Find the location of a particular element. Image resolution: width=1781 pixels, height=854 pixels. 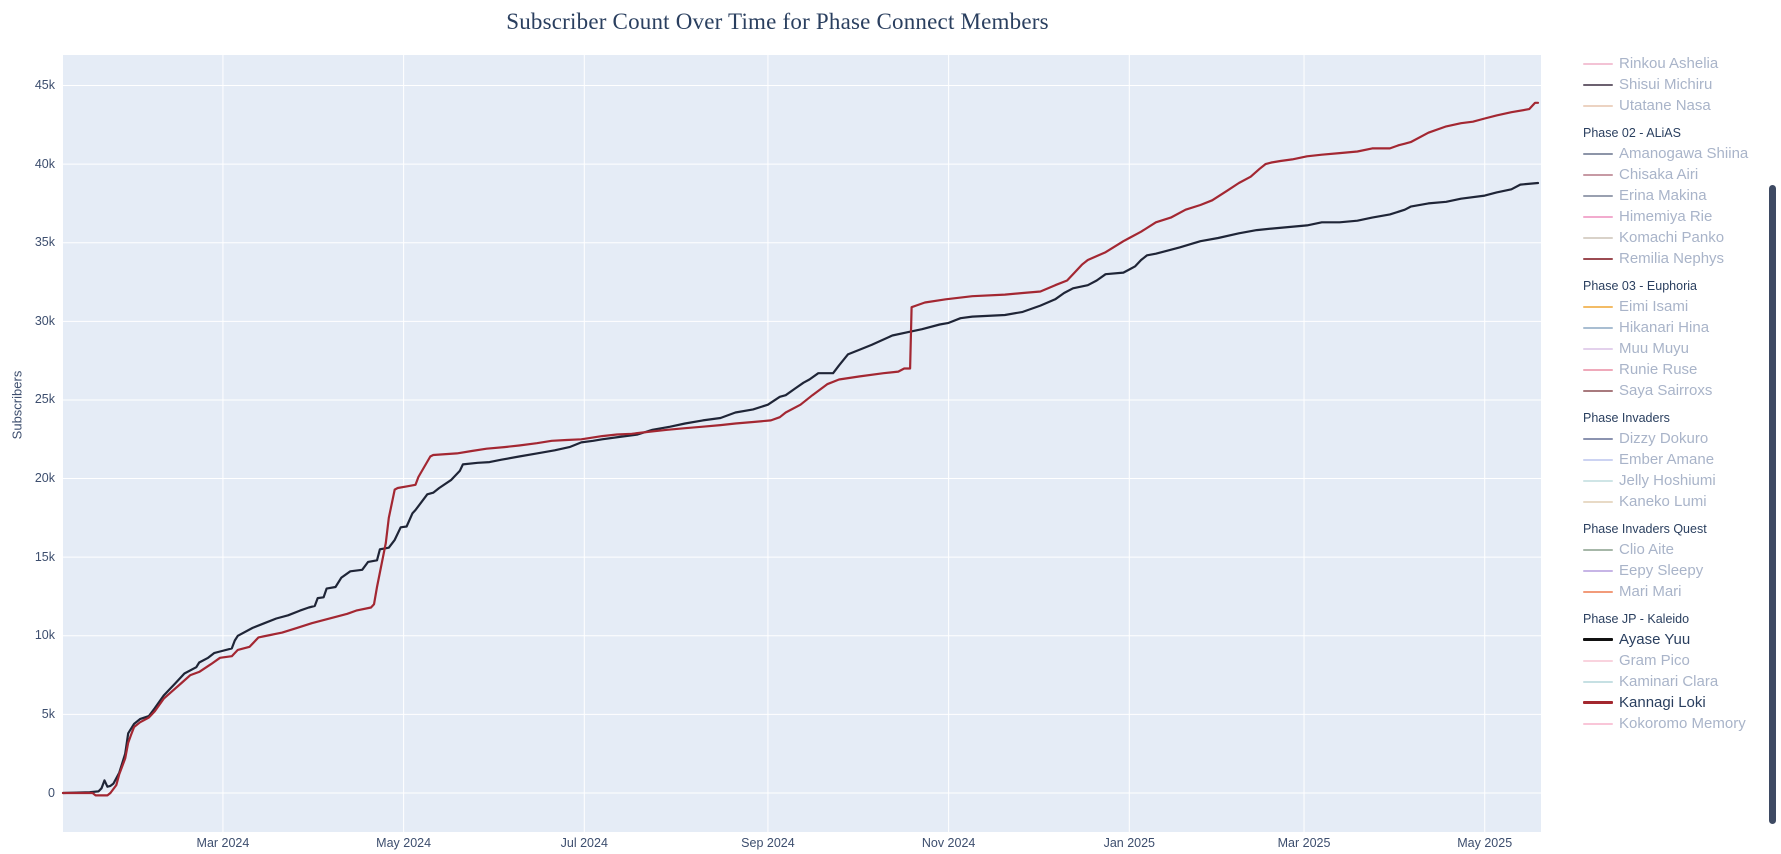

legend-item-saya-sairroxs: Saya Sairroxs is located at coordinates (1676, 390).